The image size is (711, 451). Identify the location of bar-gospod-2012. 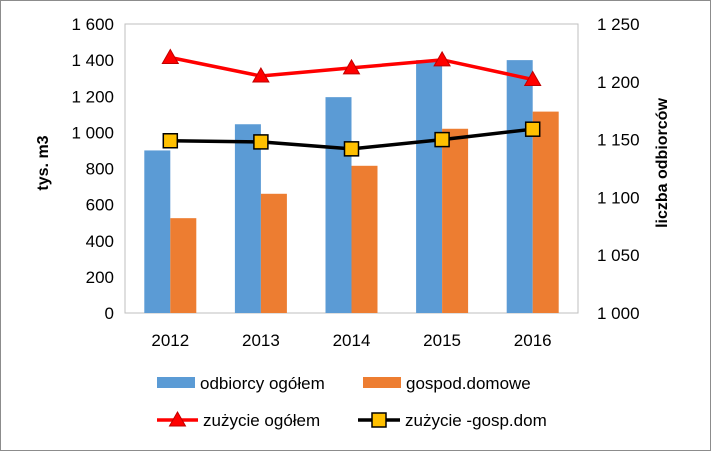
(183, 265).